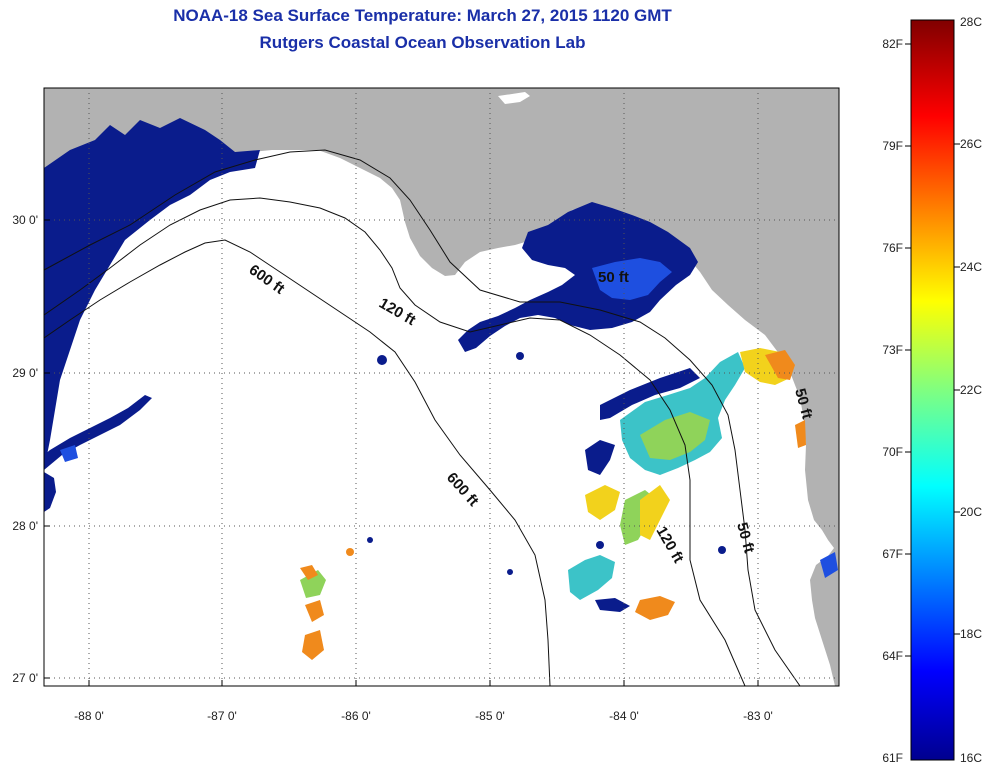  What do you see at coordinates (356, 716) in the screenshot?
I see `lon-label: -86 0'` at bounding box center [356, 716].